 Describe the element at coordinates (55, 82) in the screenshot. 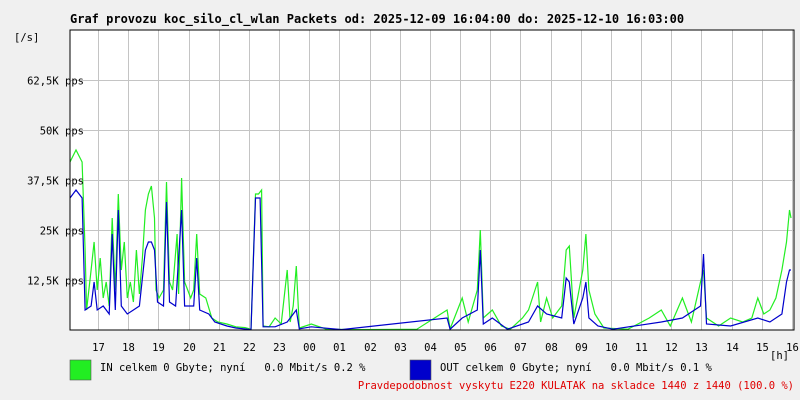

I see `y-tick-label: 62,5K pps` at that location.